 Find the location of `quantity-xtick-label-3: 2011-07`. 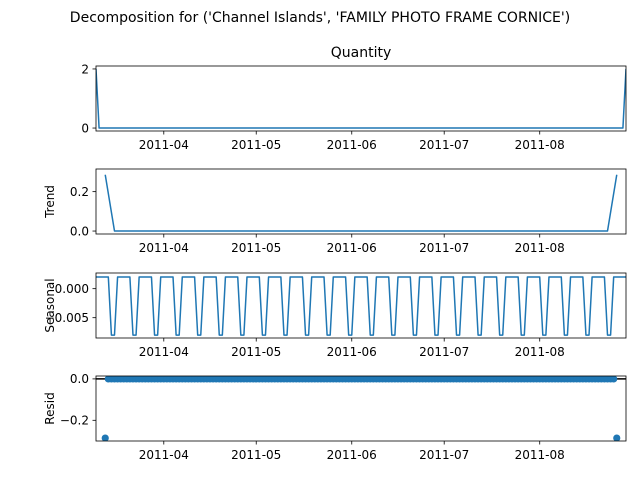

quantity-xtick-label-3: 2011-07 is located at coordinates (444, 145).